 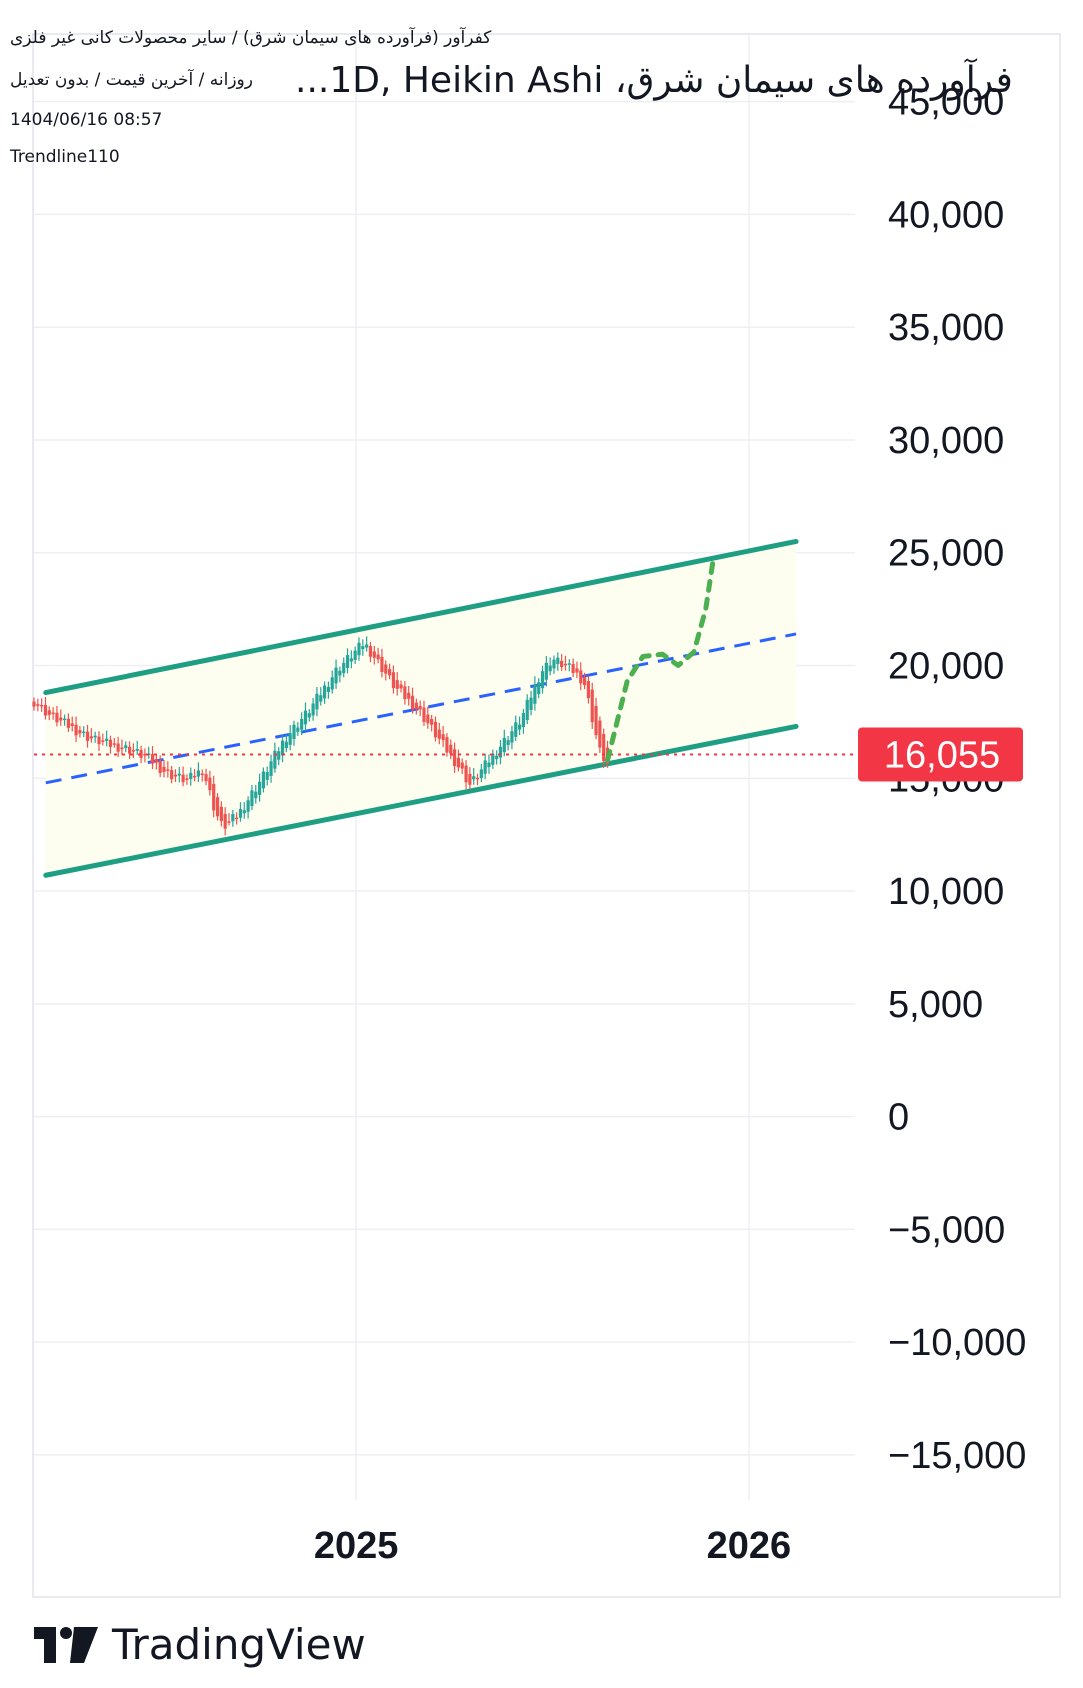 I want to click on y-tick-label: −5,000, so click(x=946, y=1230).